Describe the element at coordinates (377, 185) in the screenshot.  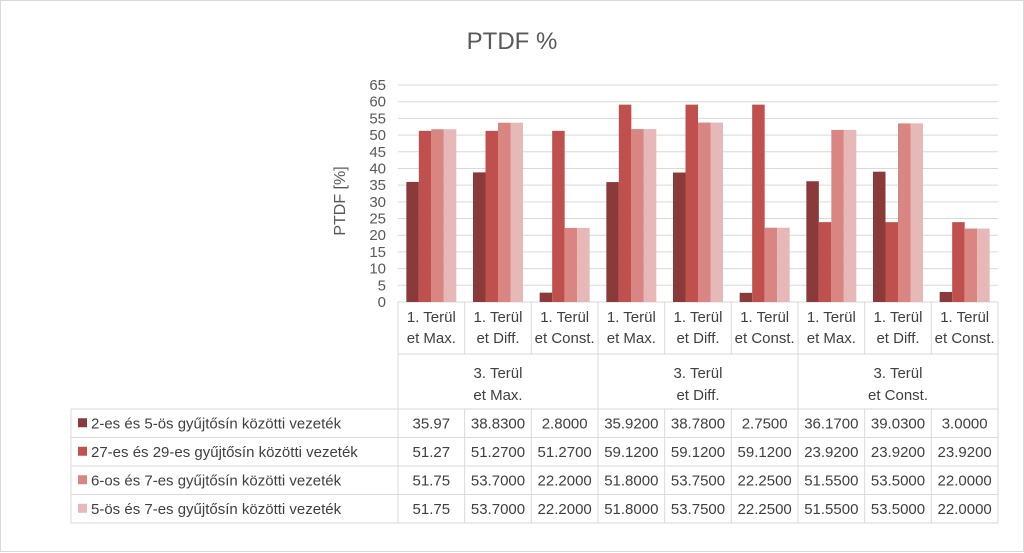
I see `y-tick-label: 35` at that location.